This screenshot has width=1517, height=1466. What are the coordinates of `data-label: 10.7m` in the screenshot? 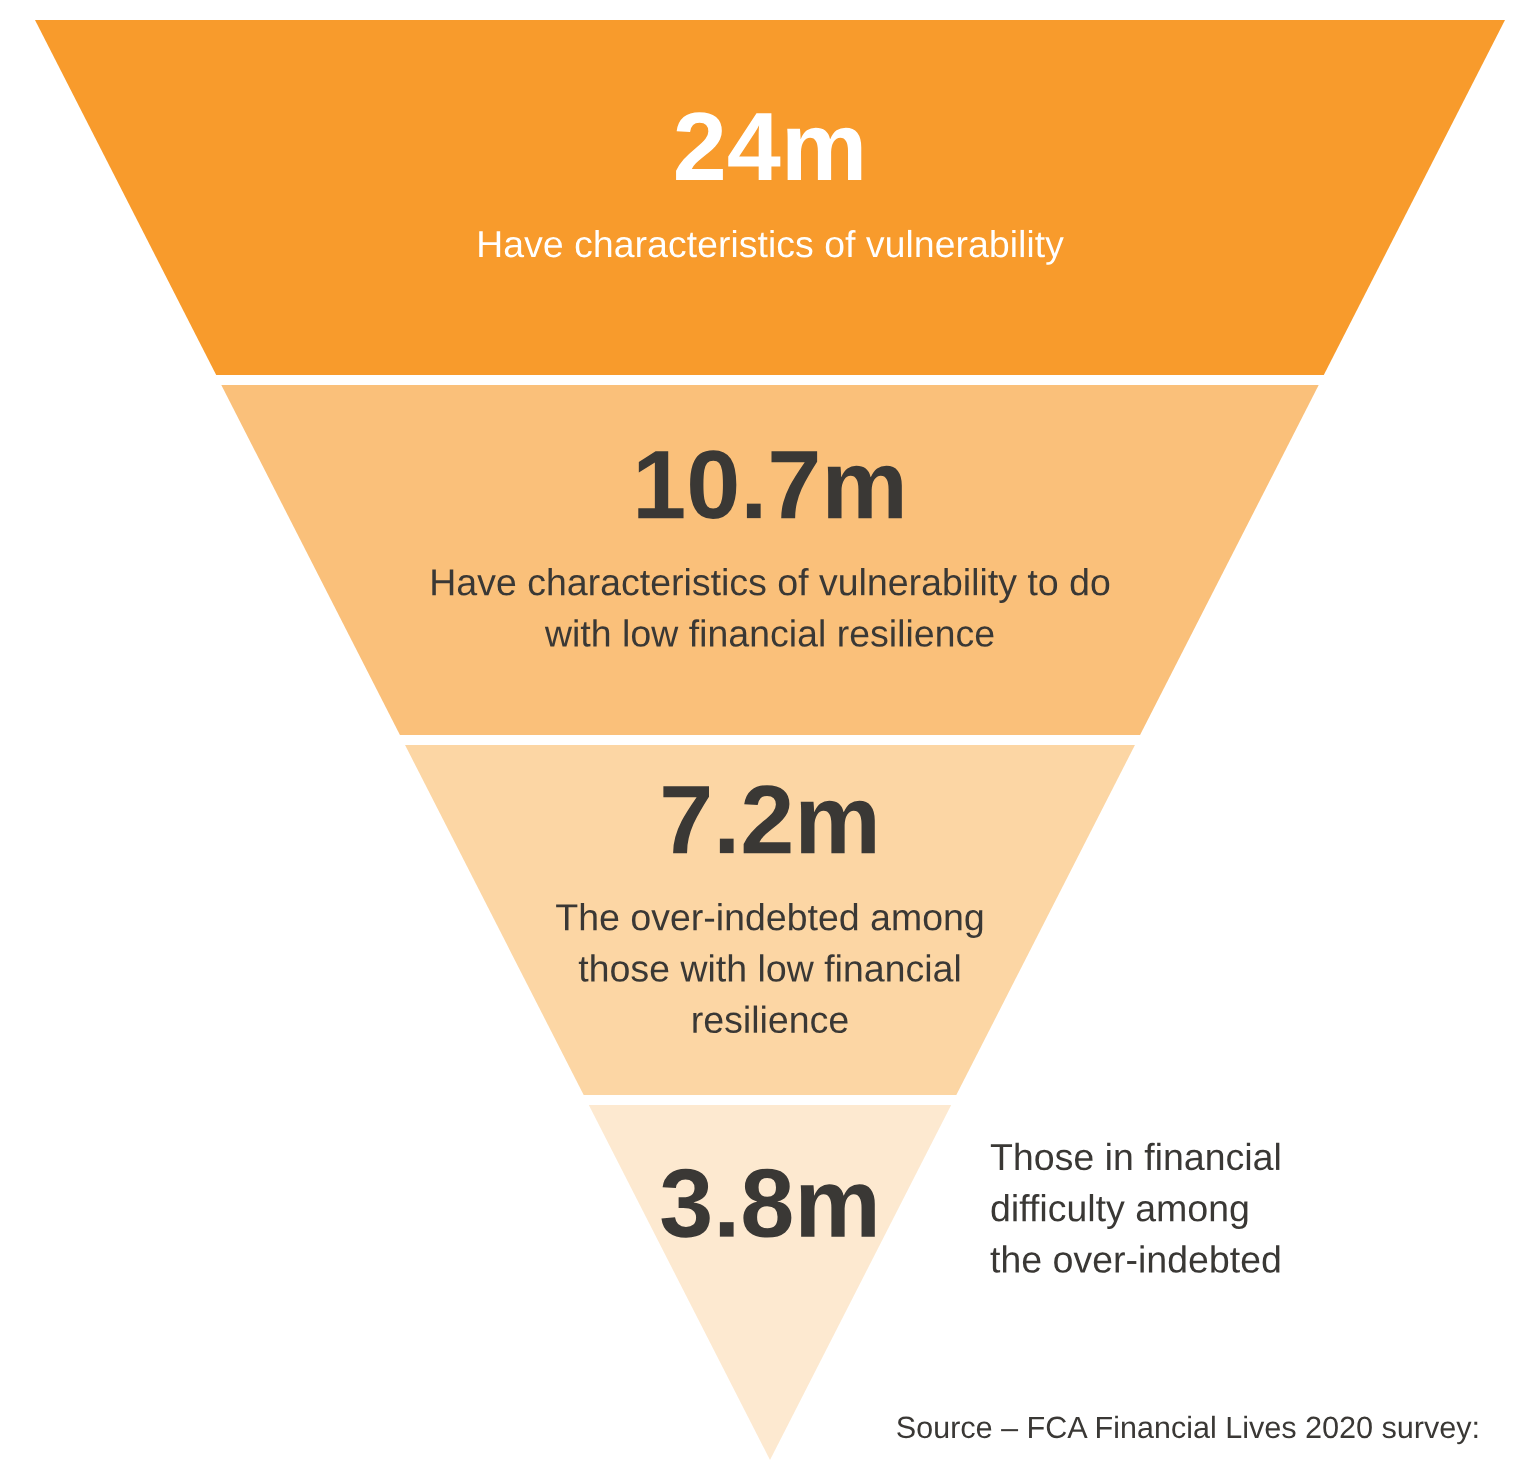 It's located at (770, 485).